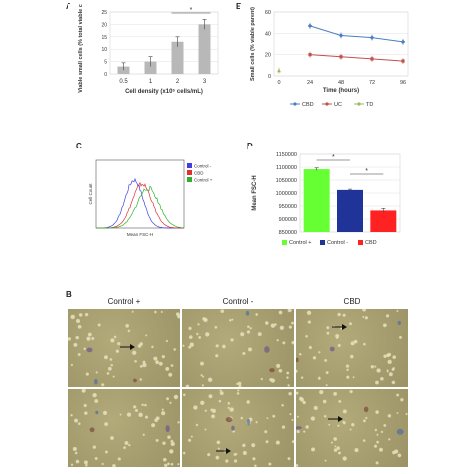 The height and width of the screenshot is (474, 474). Describe the element at coordinates (286, 181) in the screenshot. I see `y-tick-label-d: 1050000` at that location.